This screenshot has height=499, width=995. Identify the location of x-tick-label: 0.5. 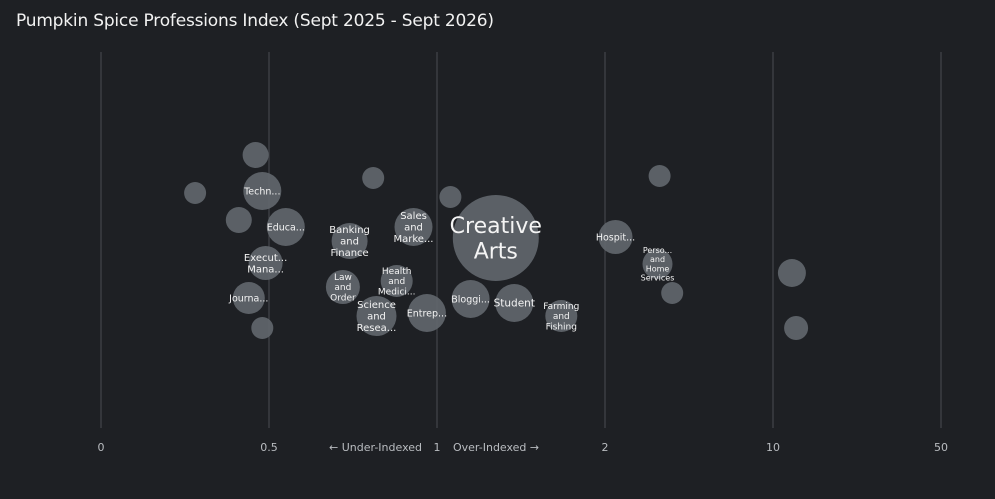
(269, 447).